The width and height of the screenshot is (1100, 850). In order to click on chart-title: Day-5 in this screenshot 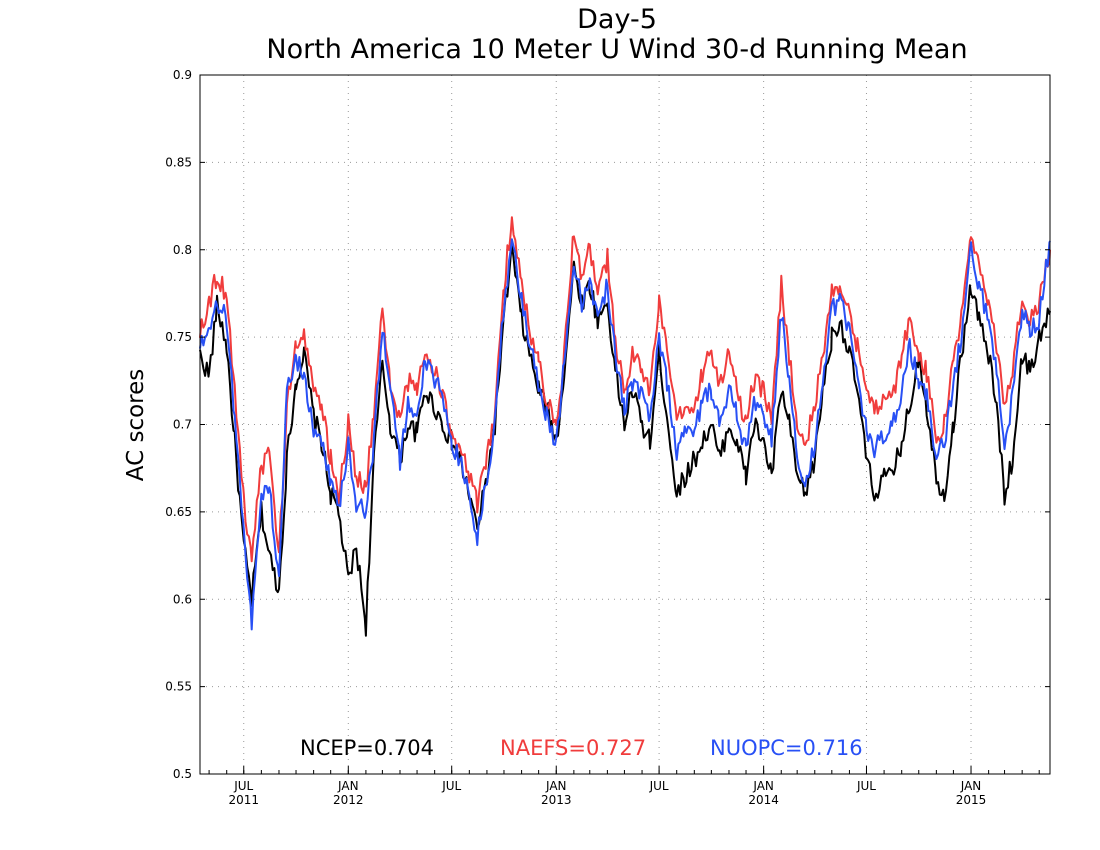, I will do `click(617, 19)`.